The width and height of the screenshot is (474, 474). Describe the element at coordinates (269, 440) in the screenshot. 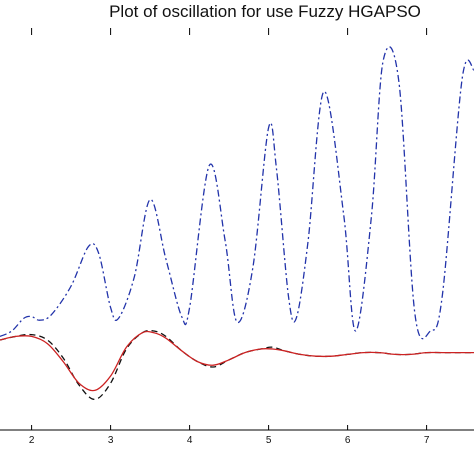

I see `x-tick-label-5: 5` at that location.